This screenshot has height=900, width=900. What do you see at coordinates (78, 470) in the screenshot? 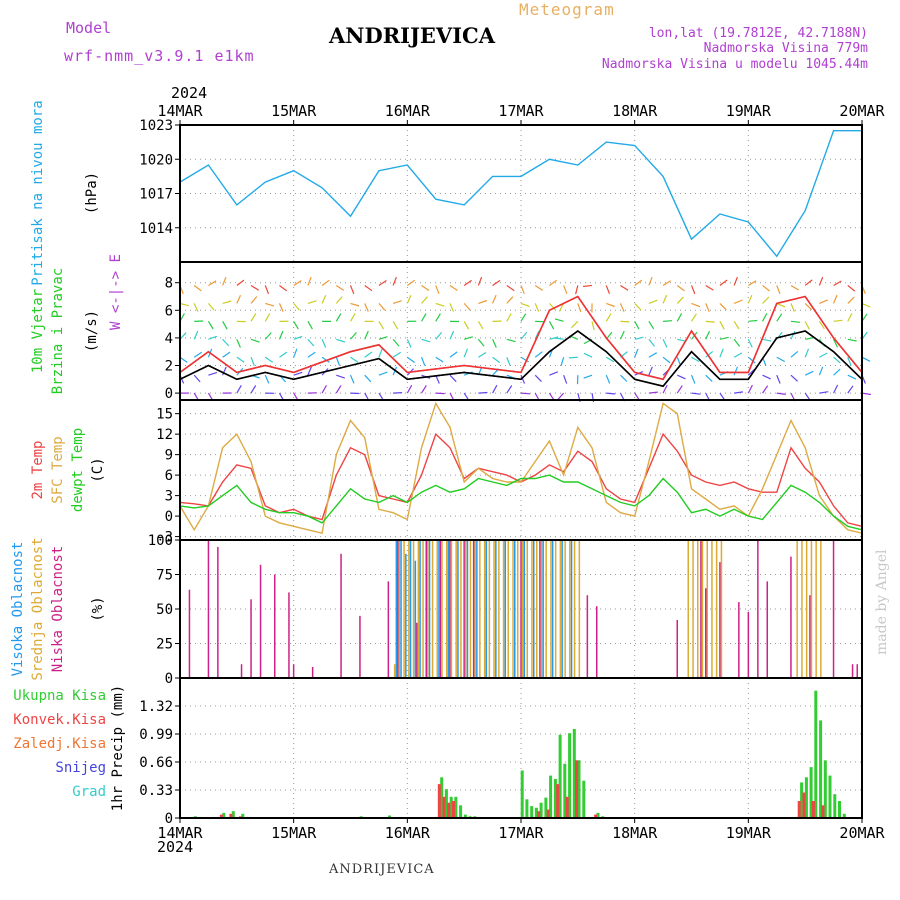
I see `ylabel-temp-dewpt: dewpt Temp` at bounding box center [78, 470].